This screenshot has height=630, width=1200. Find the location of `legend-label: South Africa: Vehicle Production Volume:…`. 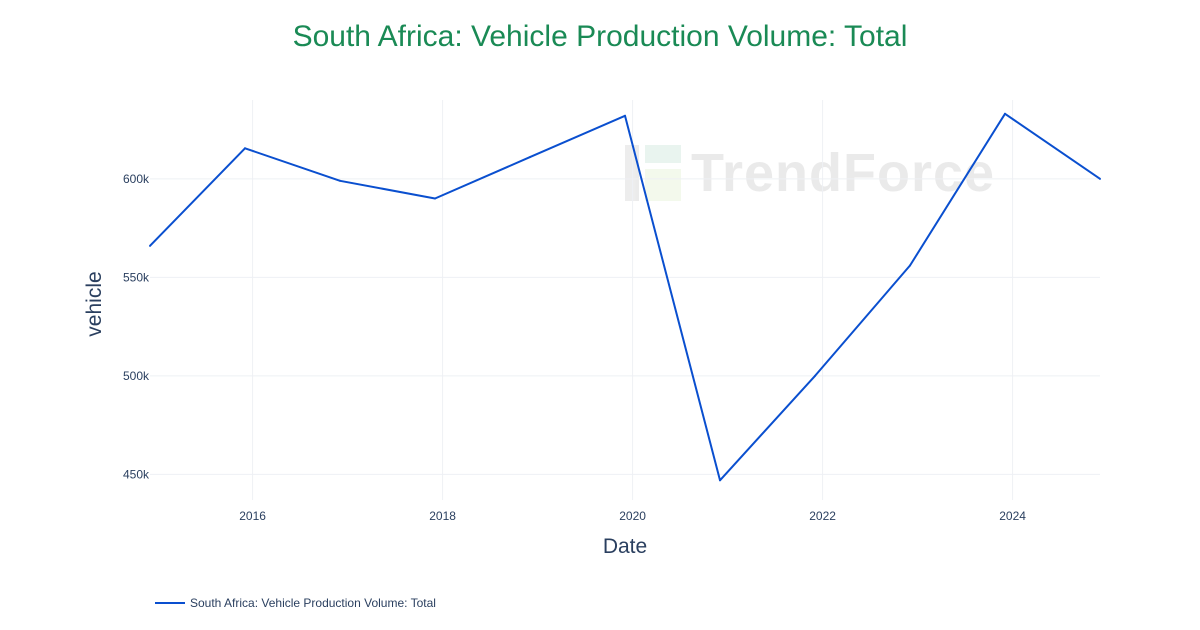

legend-label: South Africa: Vehicle Production Volume:… is located at coordinates (313, 603).